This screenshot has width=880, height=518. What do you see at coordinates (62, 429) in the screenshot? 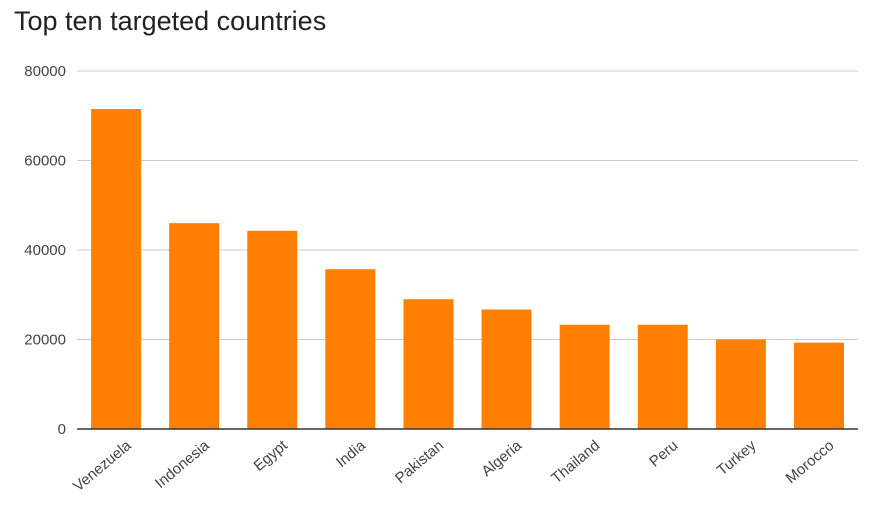
I see `y-tick-label: 0` at bounding box center [62, 429].